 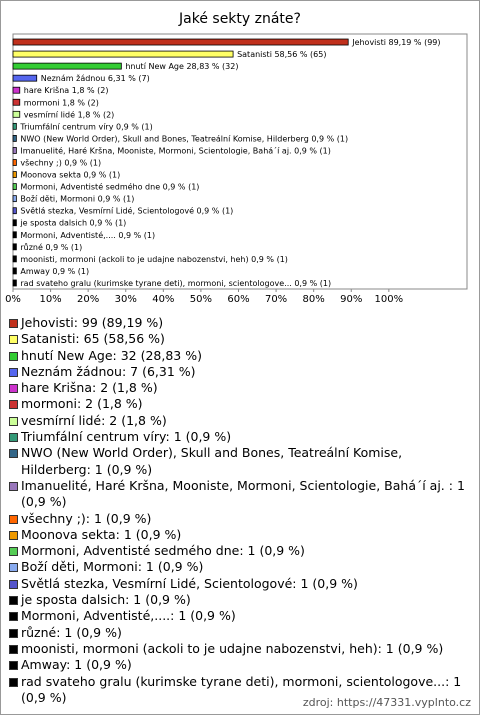 What do you see at coordinates (88, 299) in the screenshot?
I see `x-tick-label: 20%` at bounding box center [88, 299].